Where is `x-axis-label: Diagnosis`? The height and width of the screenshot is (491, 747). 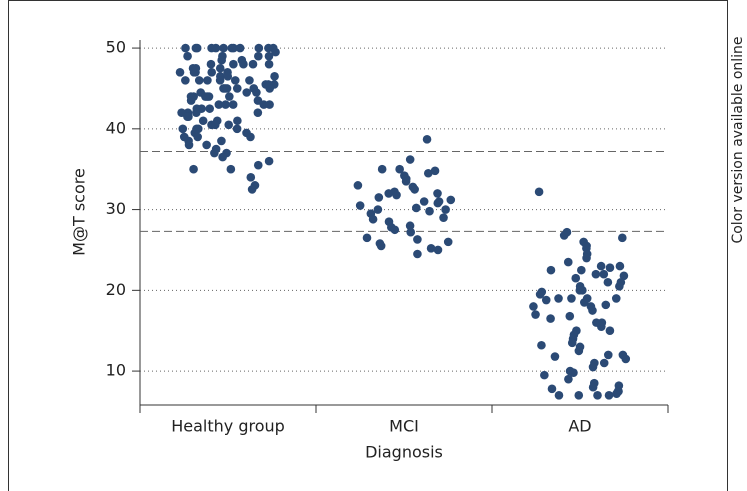
x-axis-label: Diagnosis is located at coordinates (404, 452).